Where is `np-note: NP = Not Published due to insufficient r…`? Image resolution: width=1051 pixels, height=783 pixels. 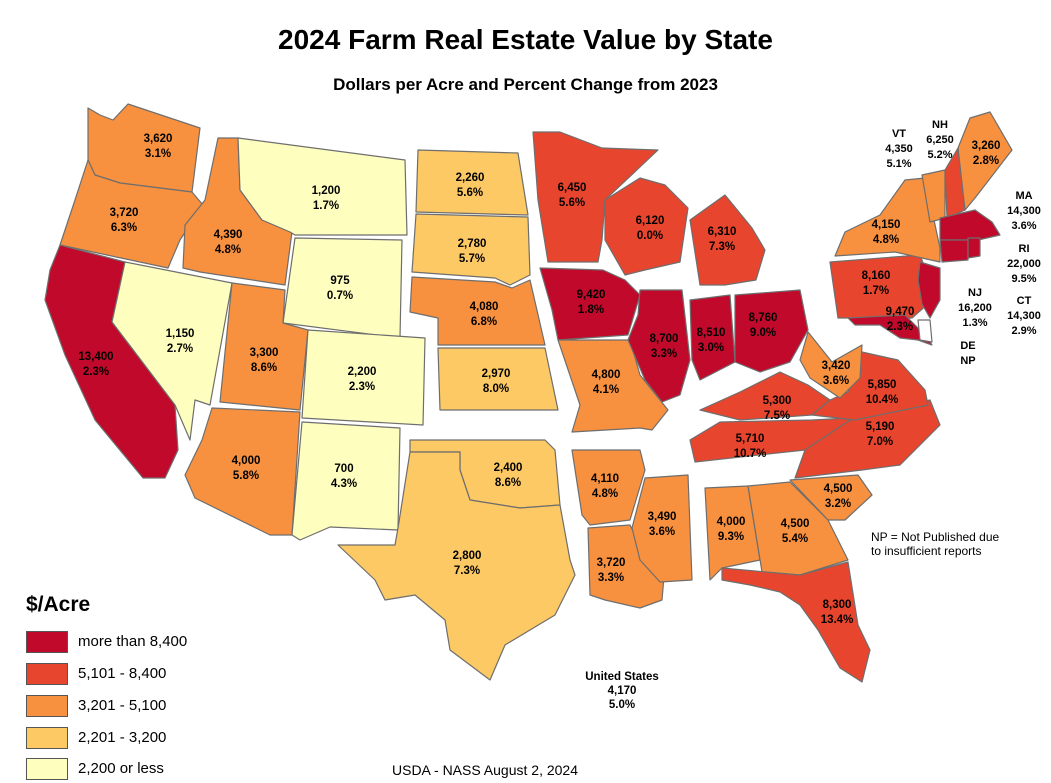
np-note: NP = Not Published due to insufficient r… is located at coordinates (935, 544).